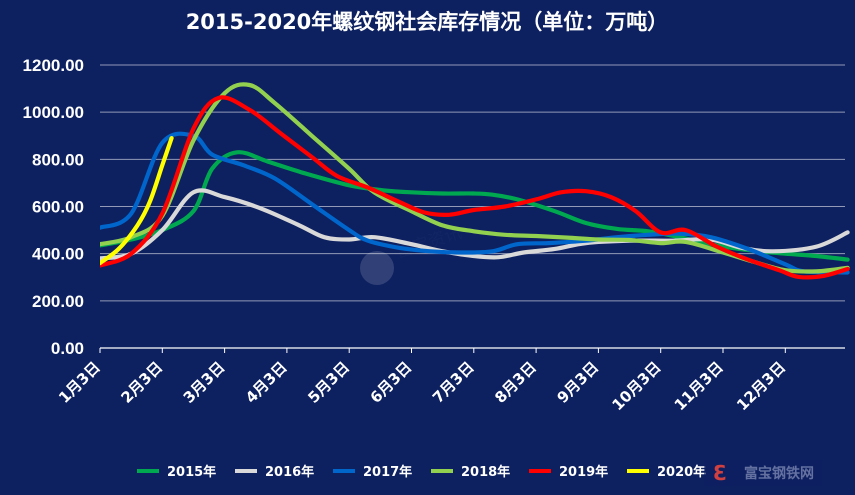  Describe the element at coordinates (761, 386) in the screenshot. I see `x-tick-label: 12月3日` at that location.